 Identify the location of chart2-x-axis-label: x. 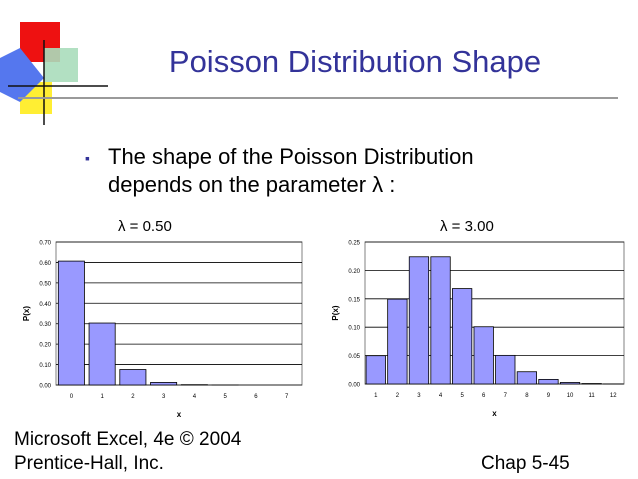
(494, 413).